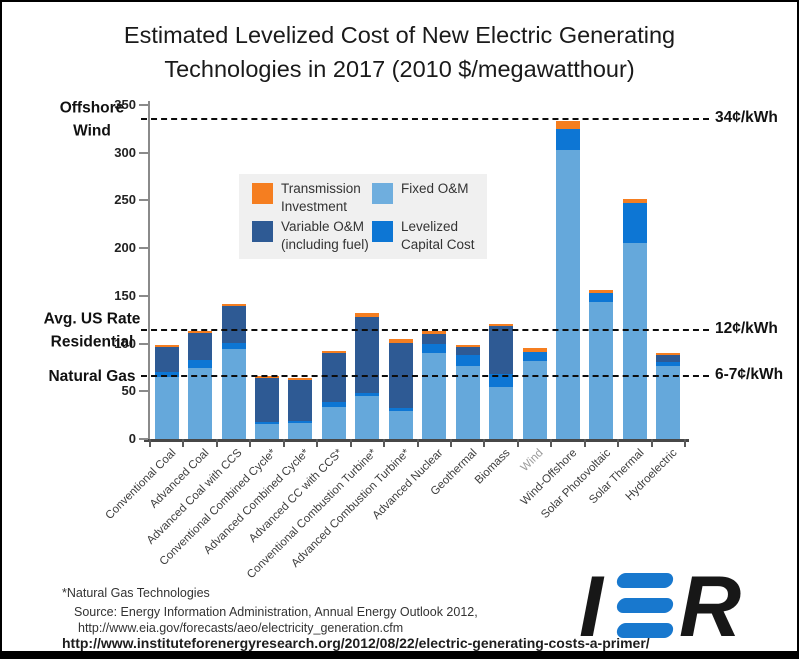  Describe the element at coordinates (125, 343) in the screenshot. I see `y-axis-tick-label: 100` at that location.